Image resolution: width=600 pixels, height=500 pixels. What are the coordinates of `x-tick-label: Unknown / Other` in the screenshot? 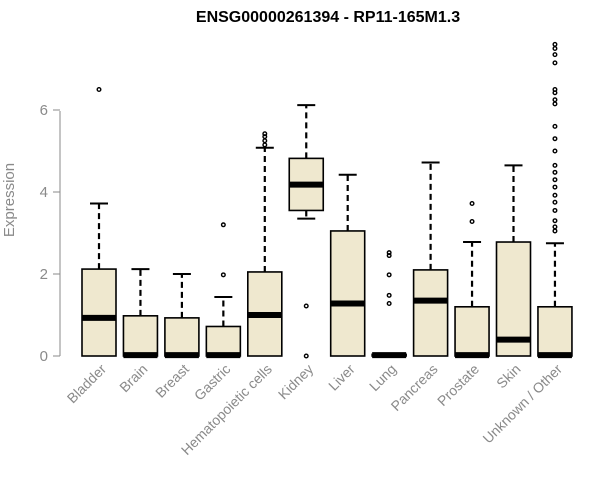 It's located at (522, 404).